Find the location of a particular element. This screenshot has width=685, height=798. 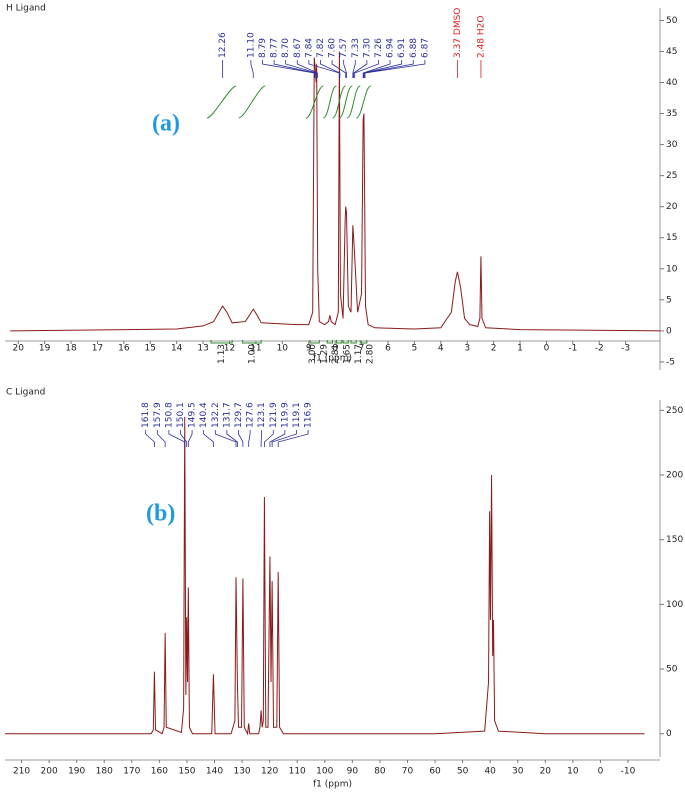

x-tick-label: 200 is located at coordinates (49, 772).